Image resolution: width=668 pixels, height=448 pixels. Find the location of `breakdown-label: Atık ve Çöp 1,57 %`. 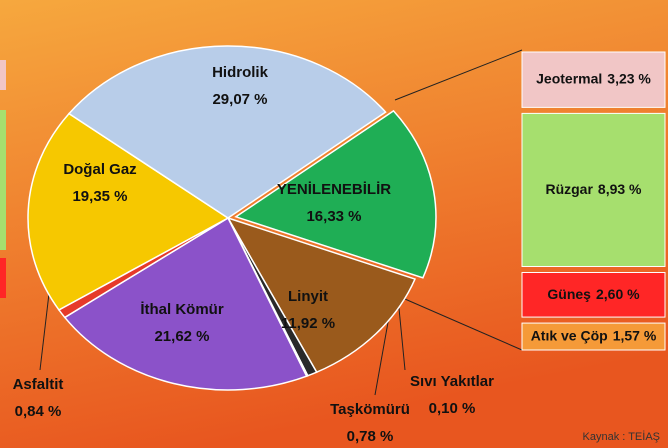

breakdown-label: Atık ve Çöp 1,57 % is located at coordinates (594, 335).